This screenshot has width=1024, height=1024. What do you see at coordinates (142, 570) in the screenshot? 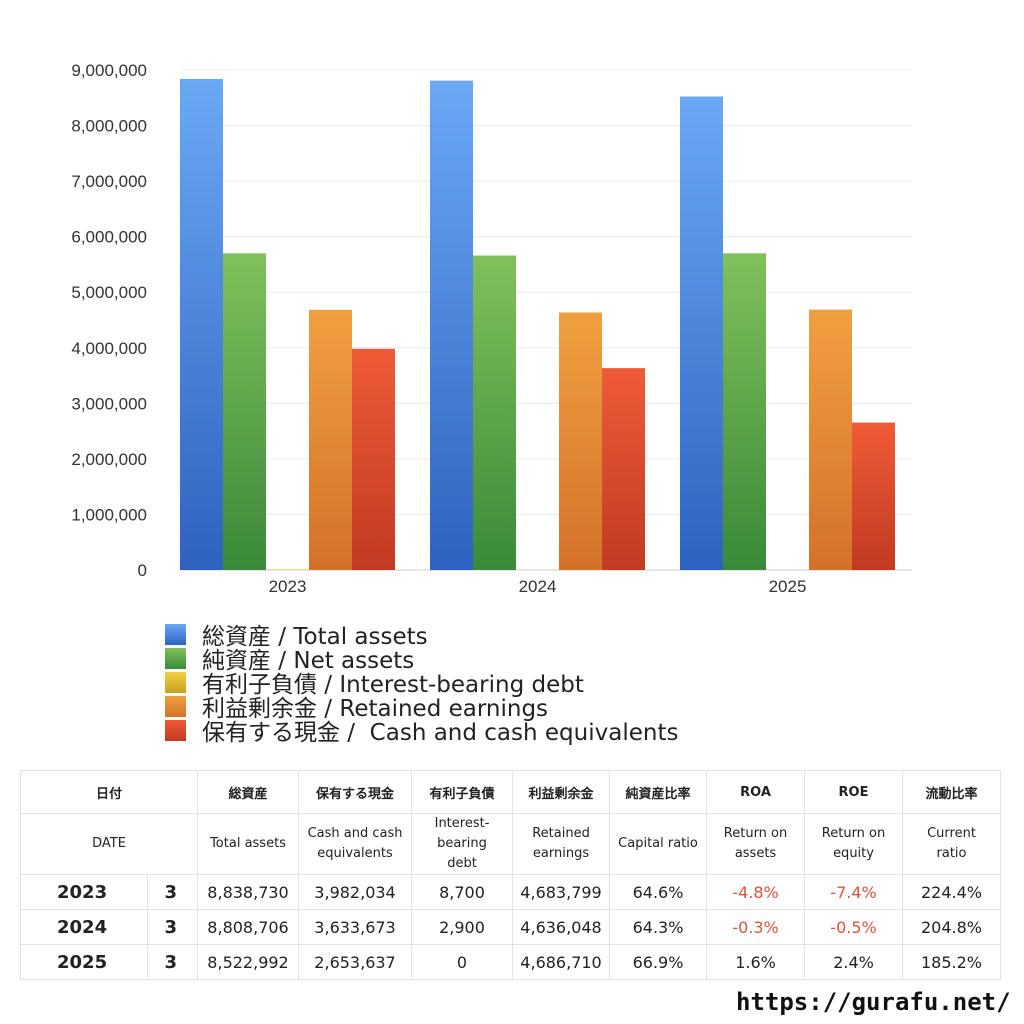
I see `y-tick-label: 0` at bounding box center [142, 570].